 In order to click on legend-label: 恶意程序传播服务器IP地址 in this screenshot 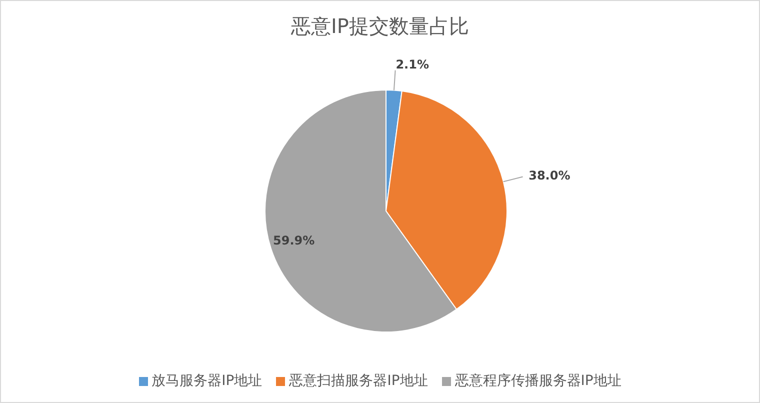, I will do `click(538, 381)`.